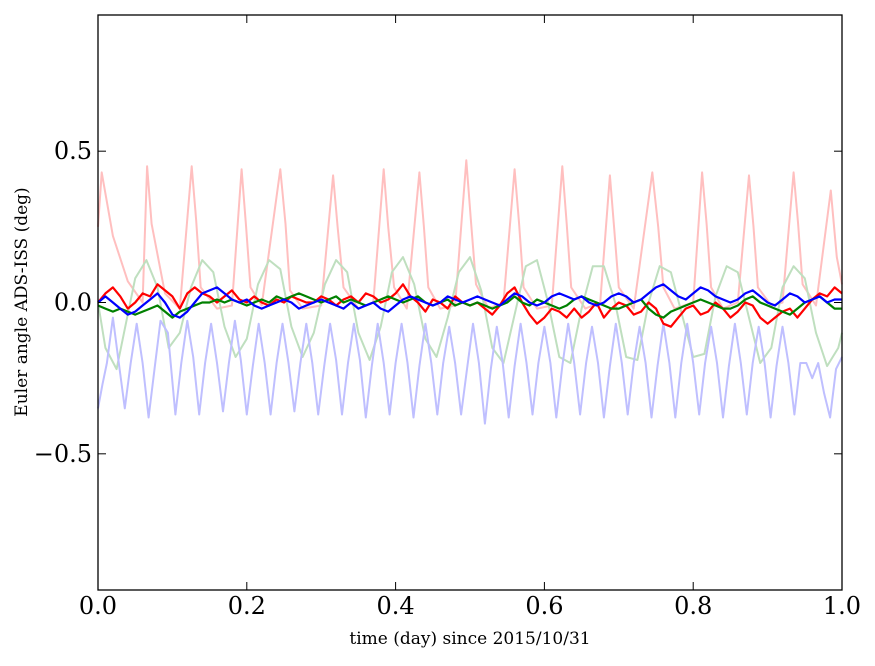  Describe the element at coordinates (396, 606) in the screenshot. I see `x-tick-label: 0.4` at that location.